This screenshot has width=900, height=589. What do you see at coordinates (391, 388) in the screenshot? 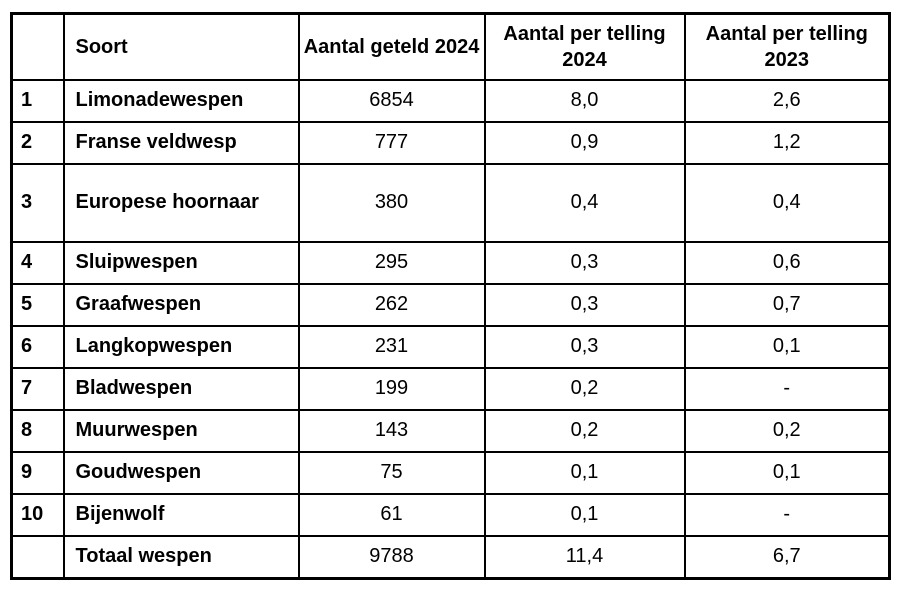
I see `cell-counted-2024: 199` at bounding box center [391, 388].